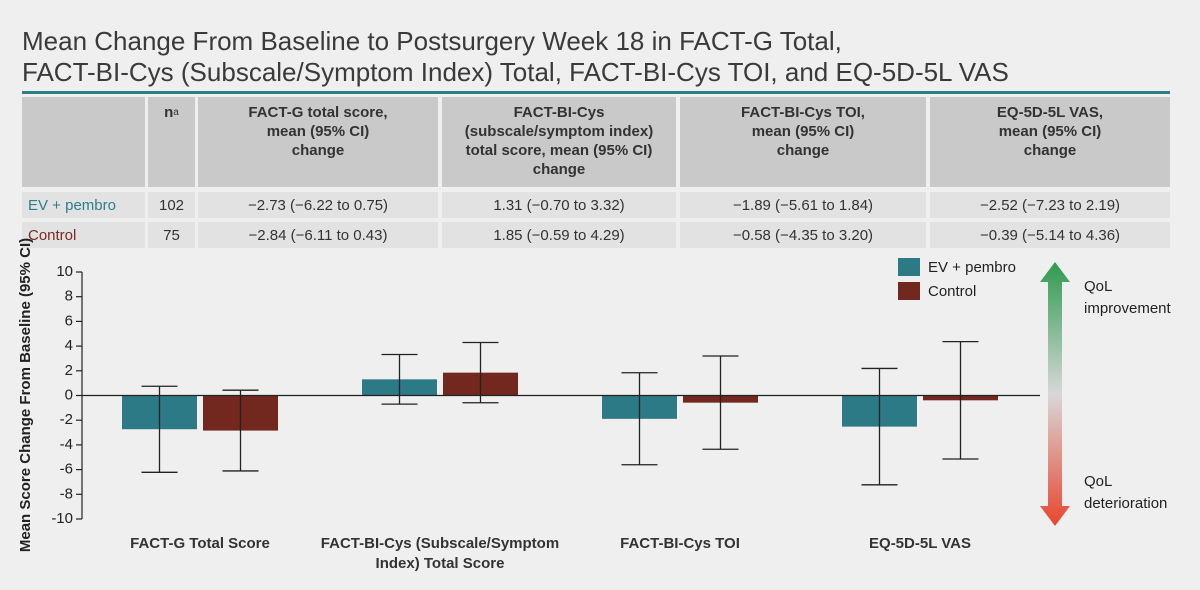 This screenshot has width=1200, height=590. Describe the element at coordinates (803, 205) in the screenshot. I see `table-cell: −1.89 (−5.61 to 1.84)` at that location.